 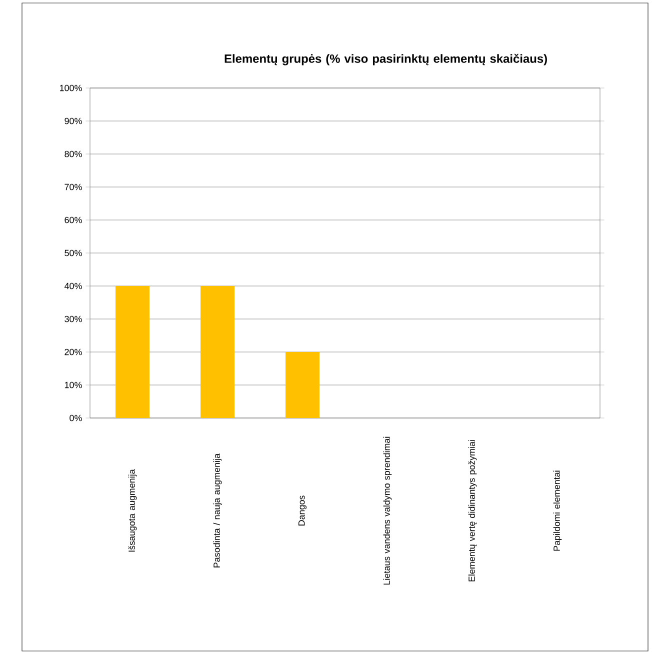 What do you see at coordinates (385, 60) in the screenshot?
I see `chart-title: Elementų grupės (% viso pasirinktų elementų skaičiaus)` at bounding box center [385, 60].